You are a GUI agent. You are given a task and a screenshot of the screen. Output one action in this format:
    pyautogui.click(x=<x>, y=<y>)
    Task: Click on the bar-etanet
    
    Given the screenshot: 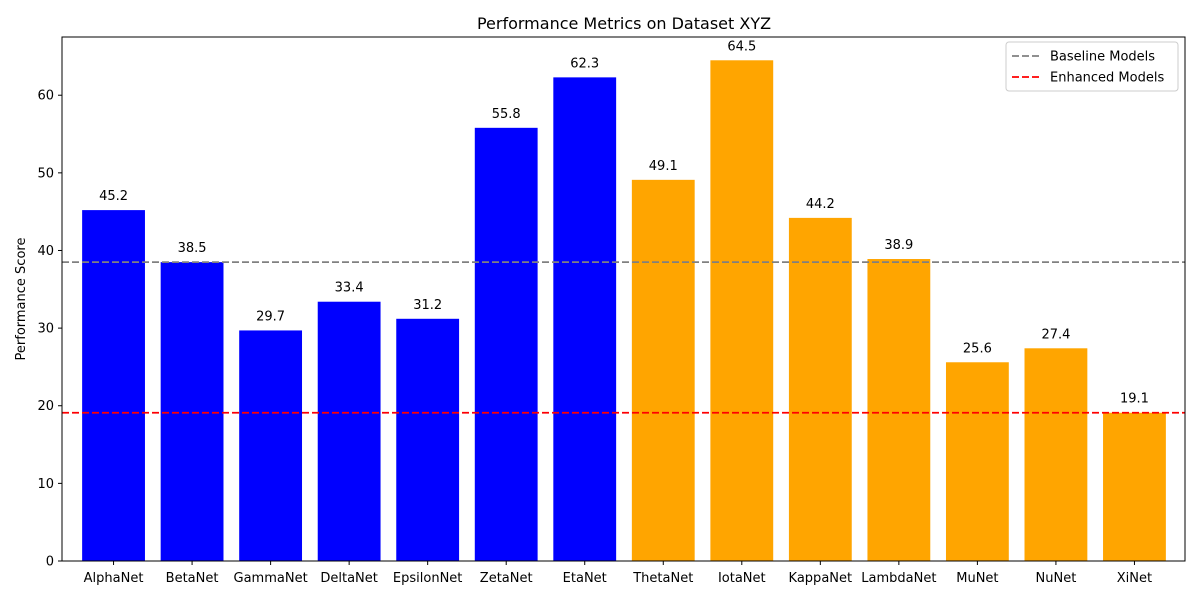 What is the action you would take?
    pyautogui.click(x=585, y=319)
    